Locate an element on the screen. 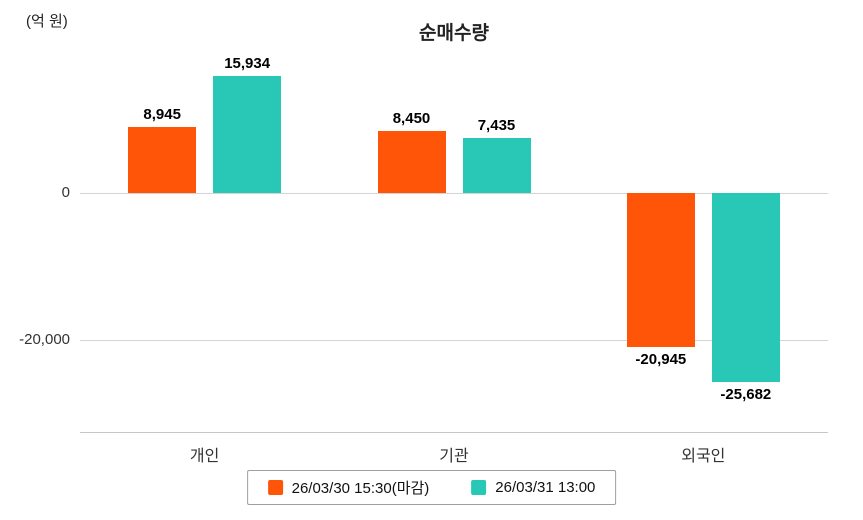 The image size is (863, 520). legend-item: 26/03/31 13:00 is located at coordinates (533, 487).